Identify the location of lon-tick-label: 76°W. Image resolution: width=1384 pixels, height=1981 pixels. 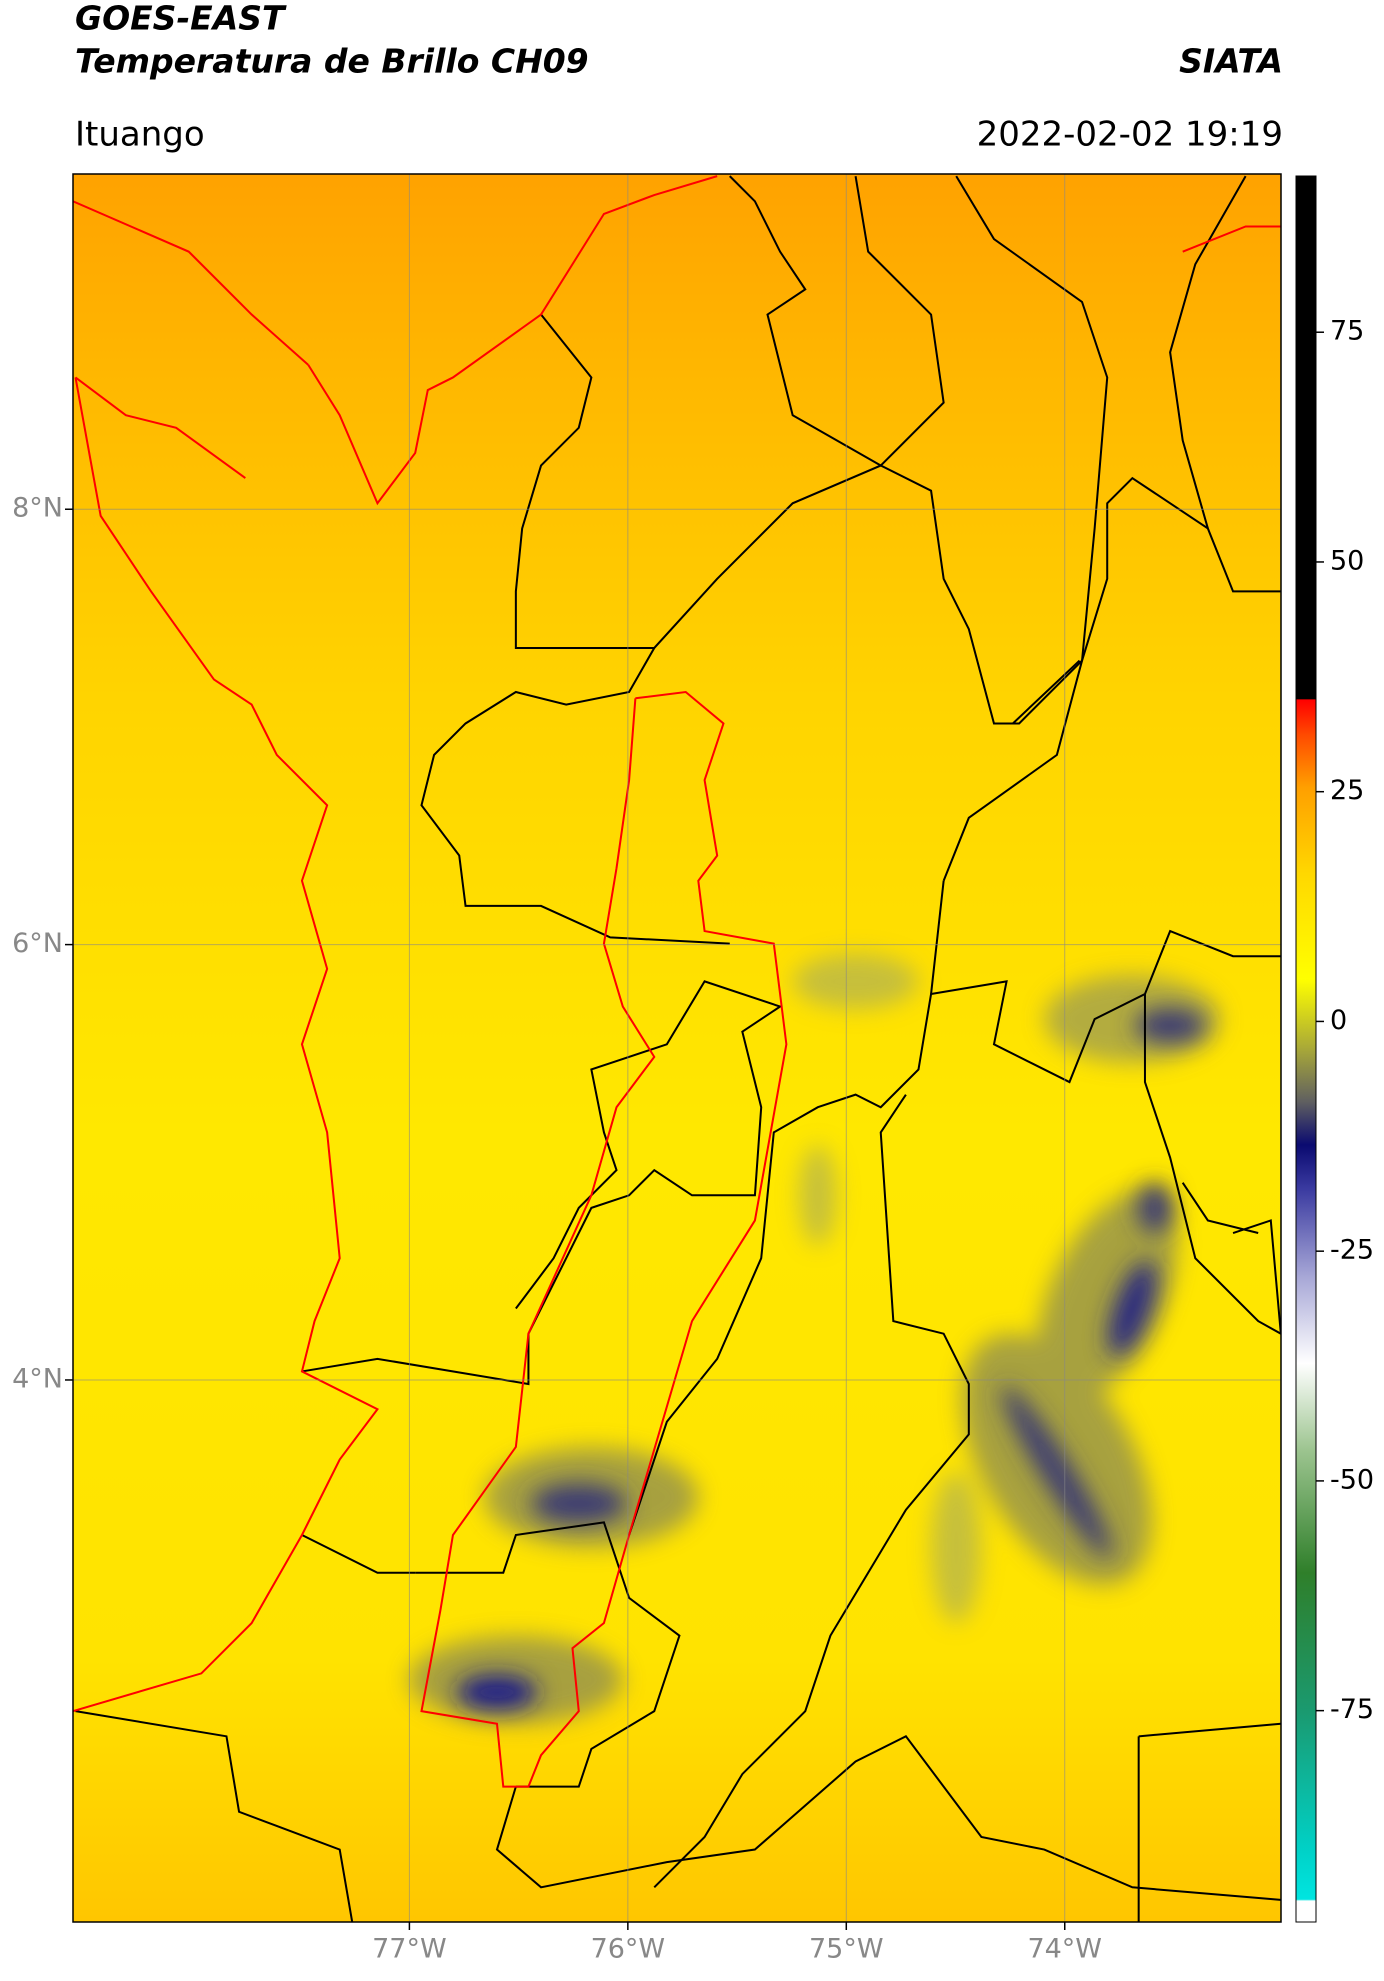
(628, 1949).